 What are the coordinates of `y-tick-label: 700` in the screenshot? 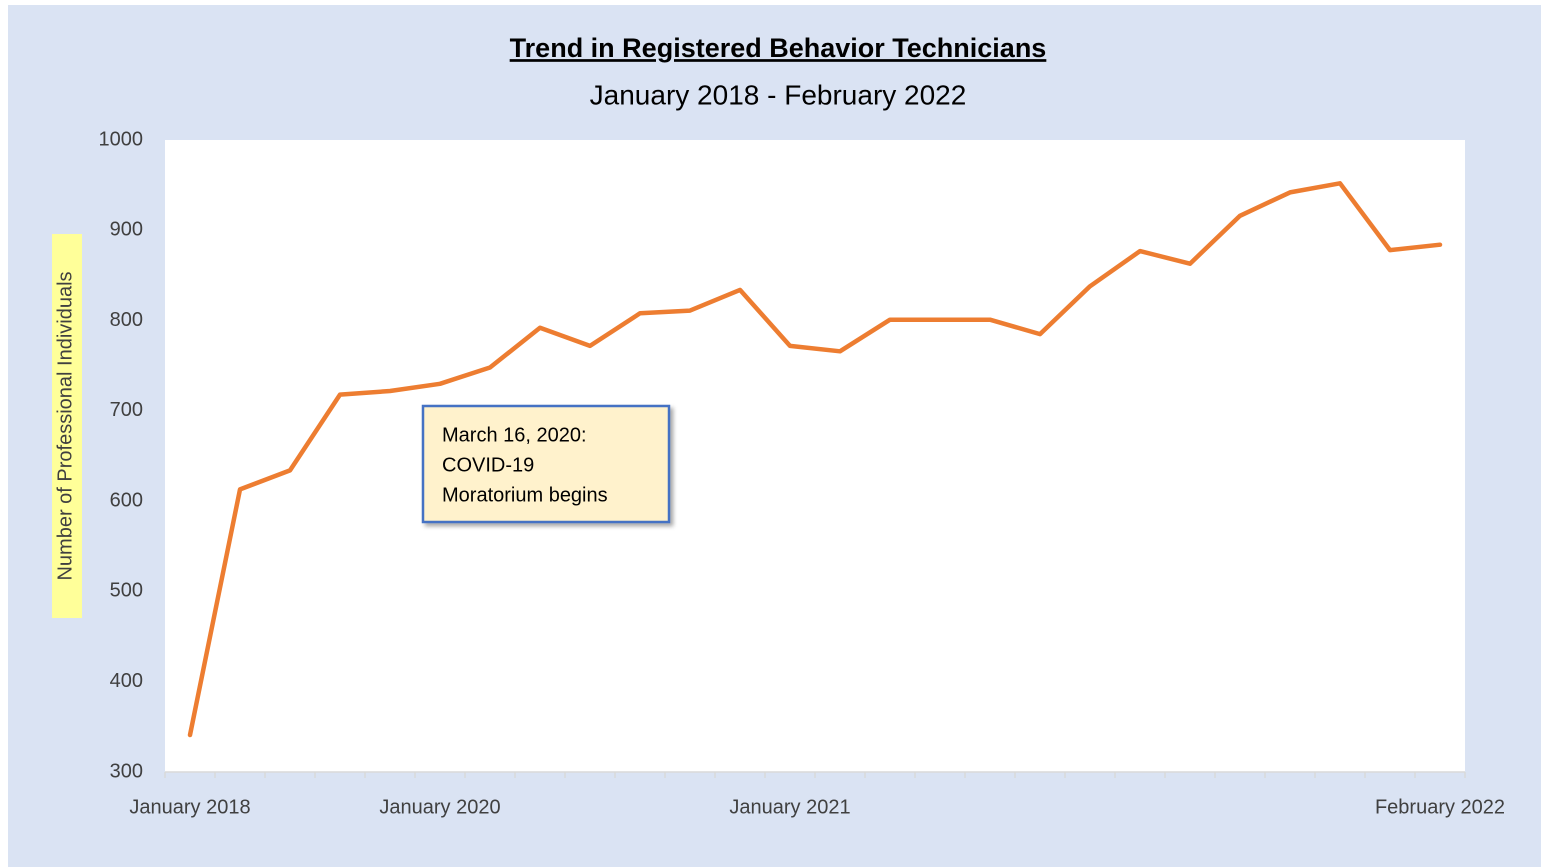 It's located at (126, 410).